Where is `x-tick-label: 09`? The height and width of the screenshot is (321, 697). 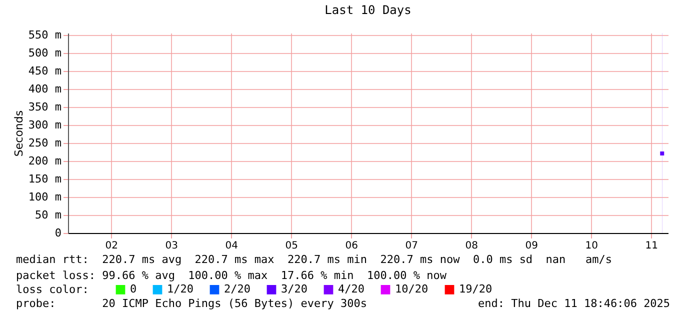 x-tick-label: 09 is located at coordinates (531, 246).